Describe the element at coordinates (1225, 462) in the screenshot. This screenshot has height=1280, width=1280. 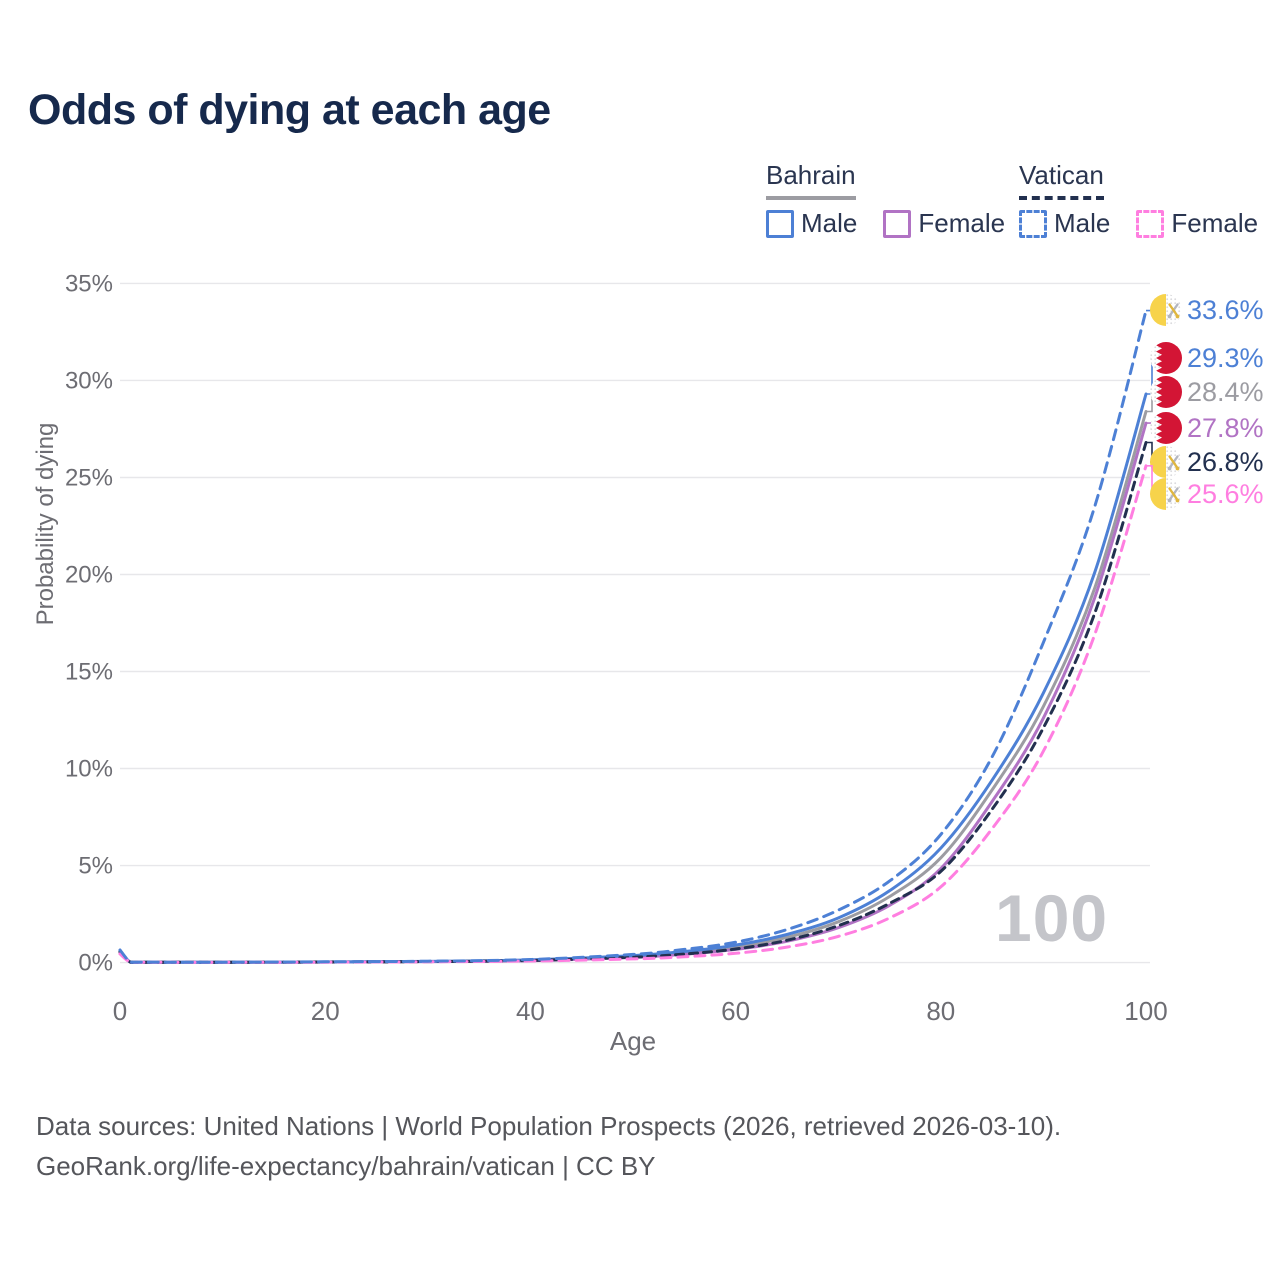
I see `end-label-vatican-total: 26.8%` at that location.